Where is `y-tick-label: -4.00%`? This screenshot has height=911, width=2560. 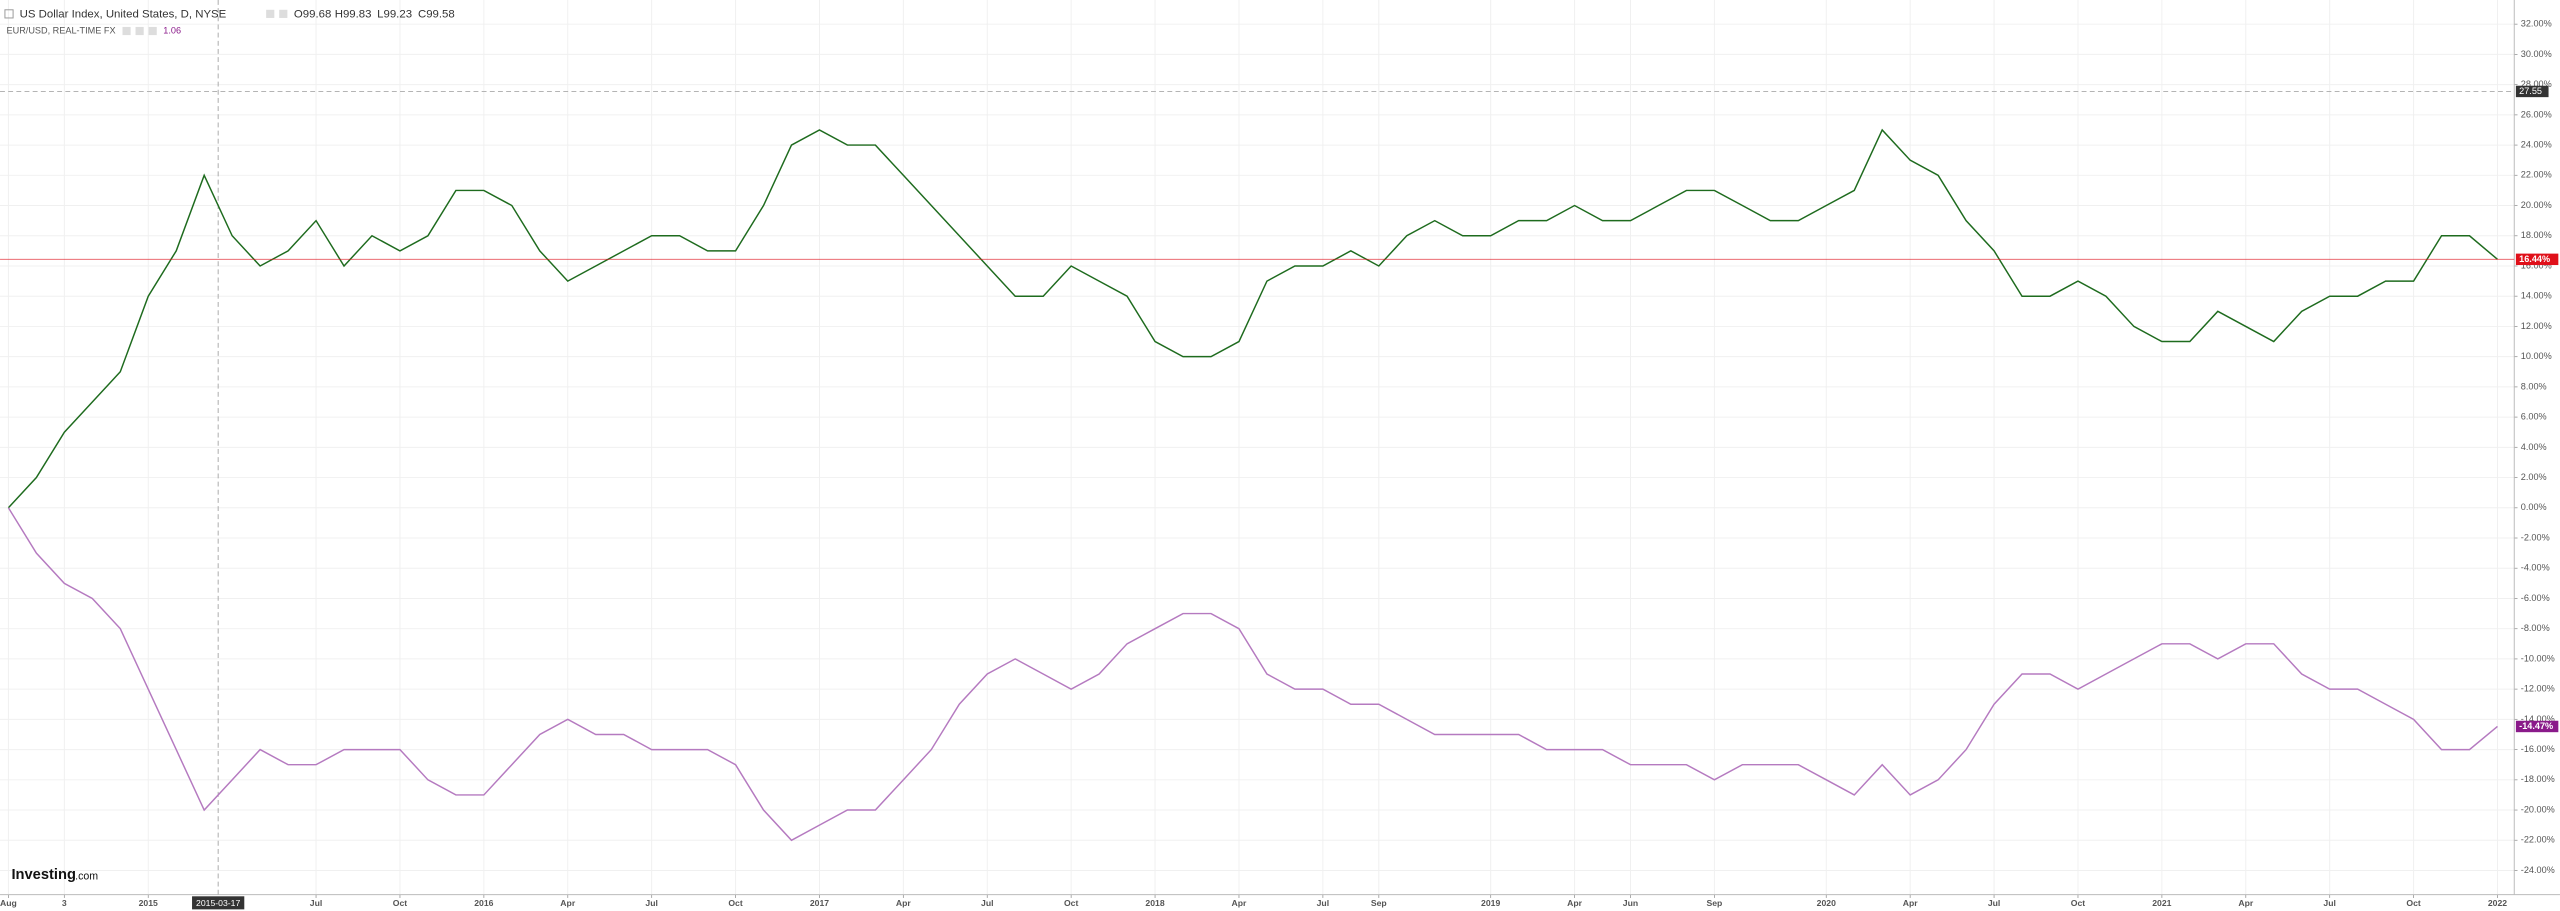 y-tick-label: -4.00% is located at coordinates (2535, 568).